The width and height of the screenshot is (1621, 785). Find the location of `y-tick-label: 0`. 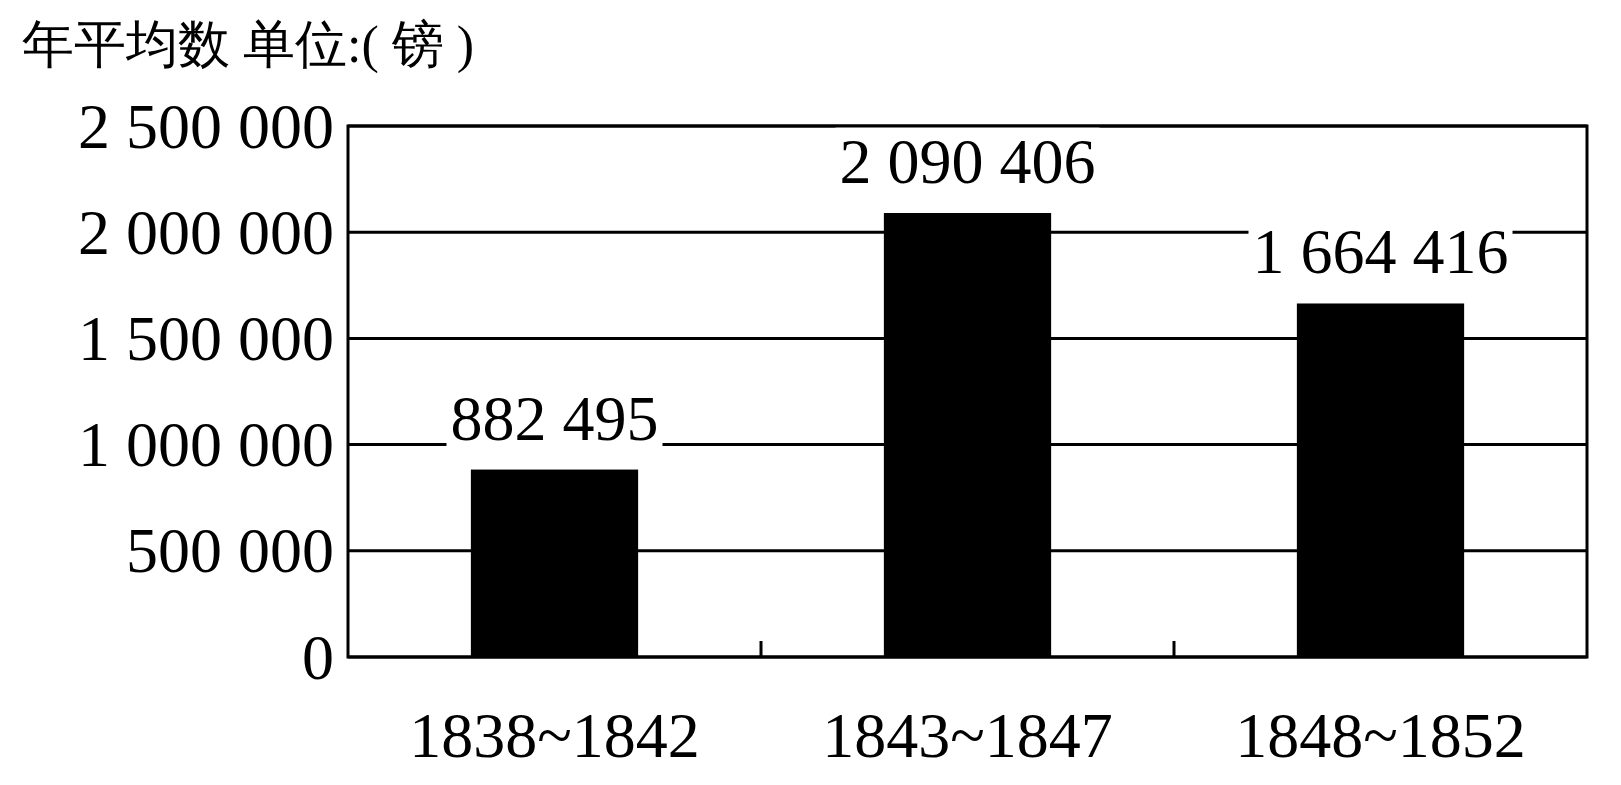

y-tick-label: 0 is located at coordinates (318, 657).